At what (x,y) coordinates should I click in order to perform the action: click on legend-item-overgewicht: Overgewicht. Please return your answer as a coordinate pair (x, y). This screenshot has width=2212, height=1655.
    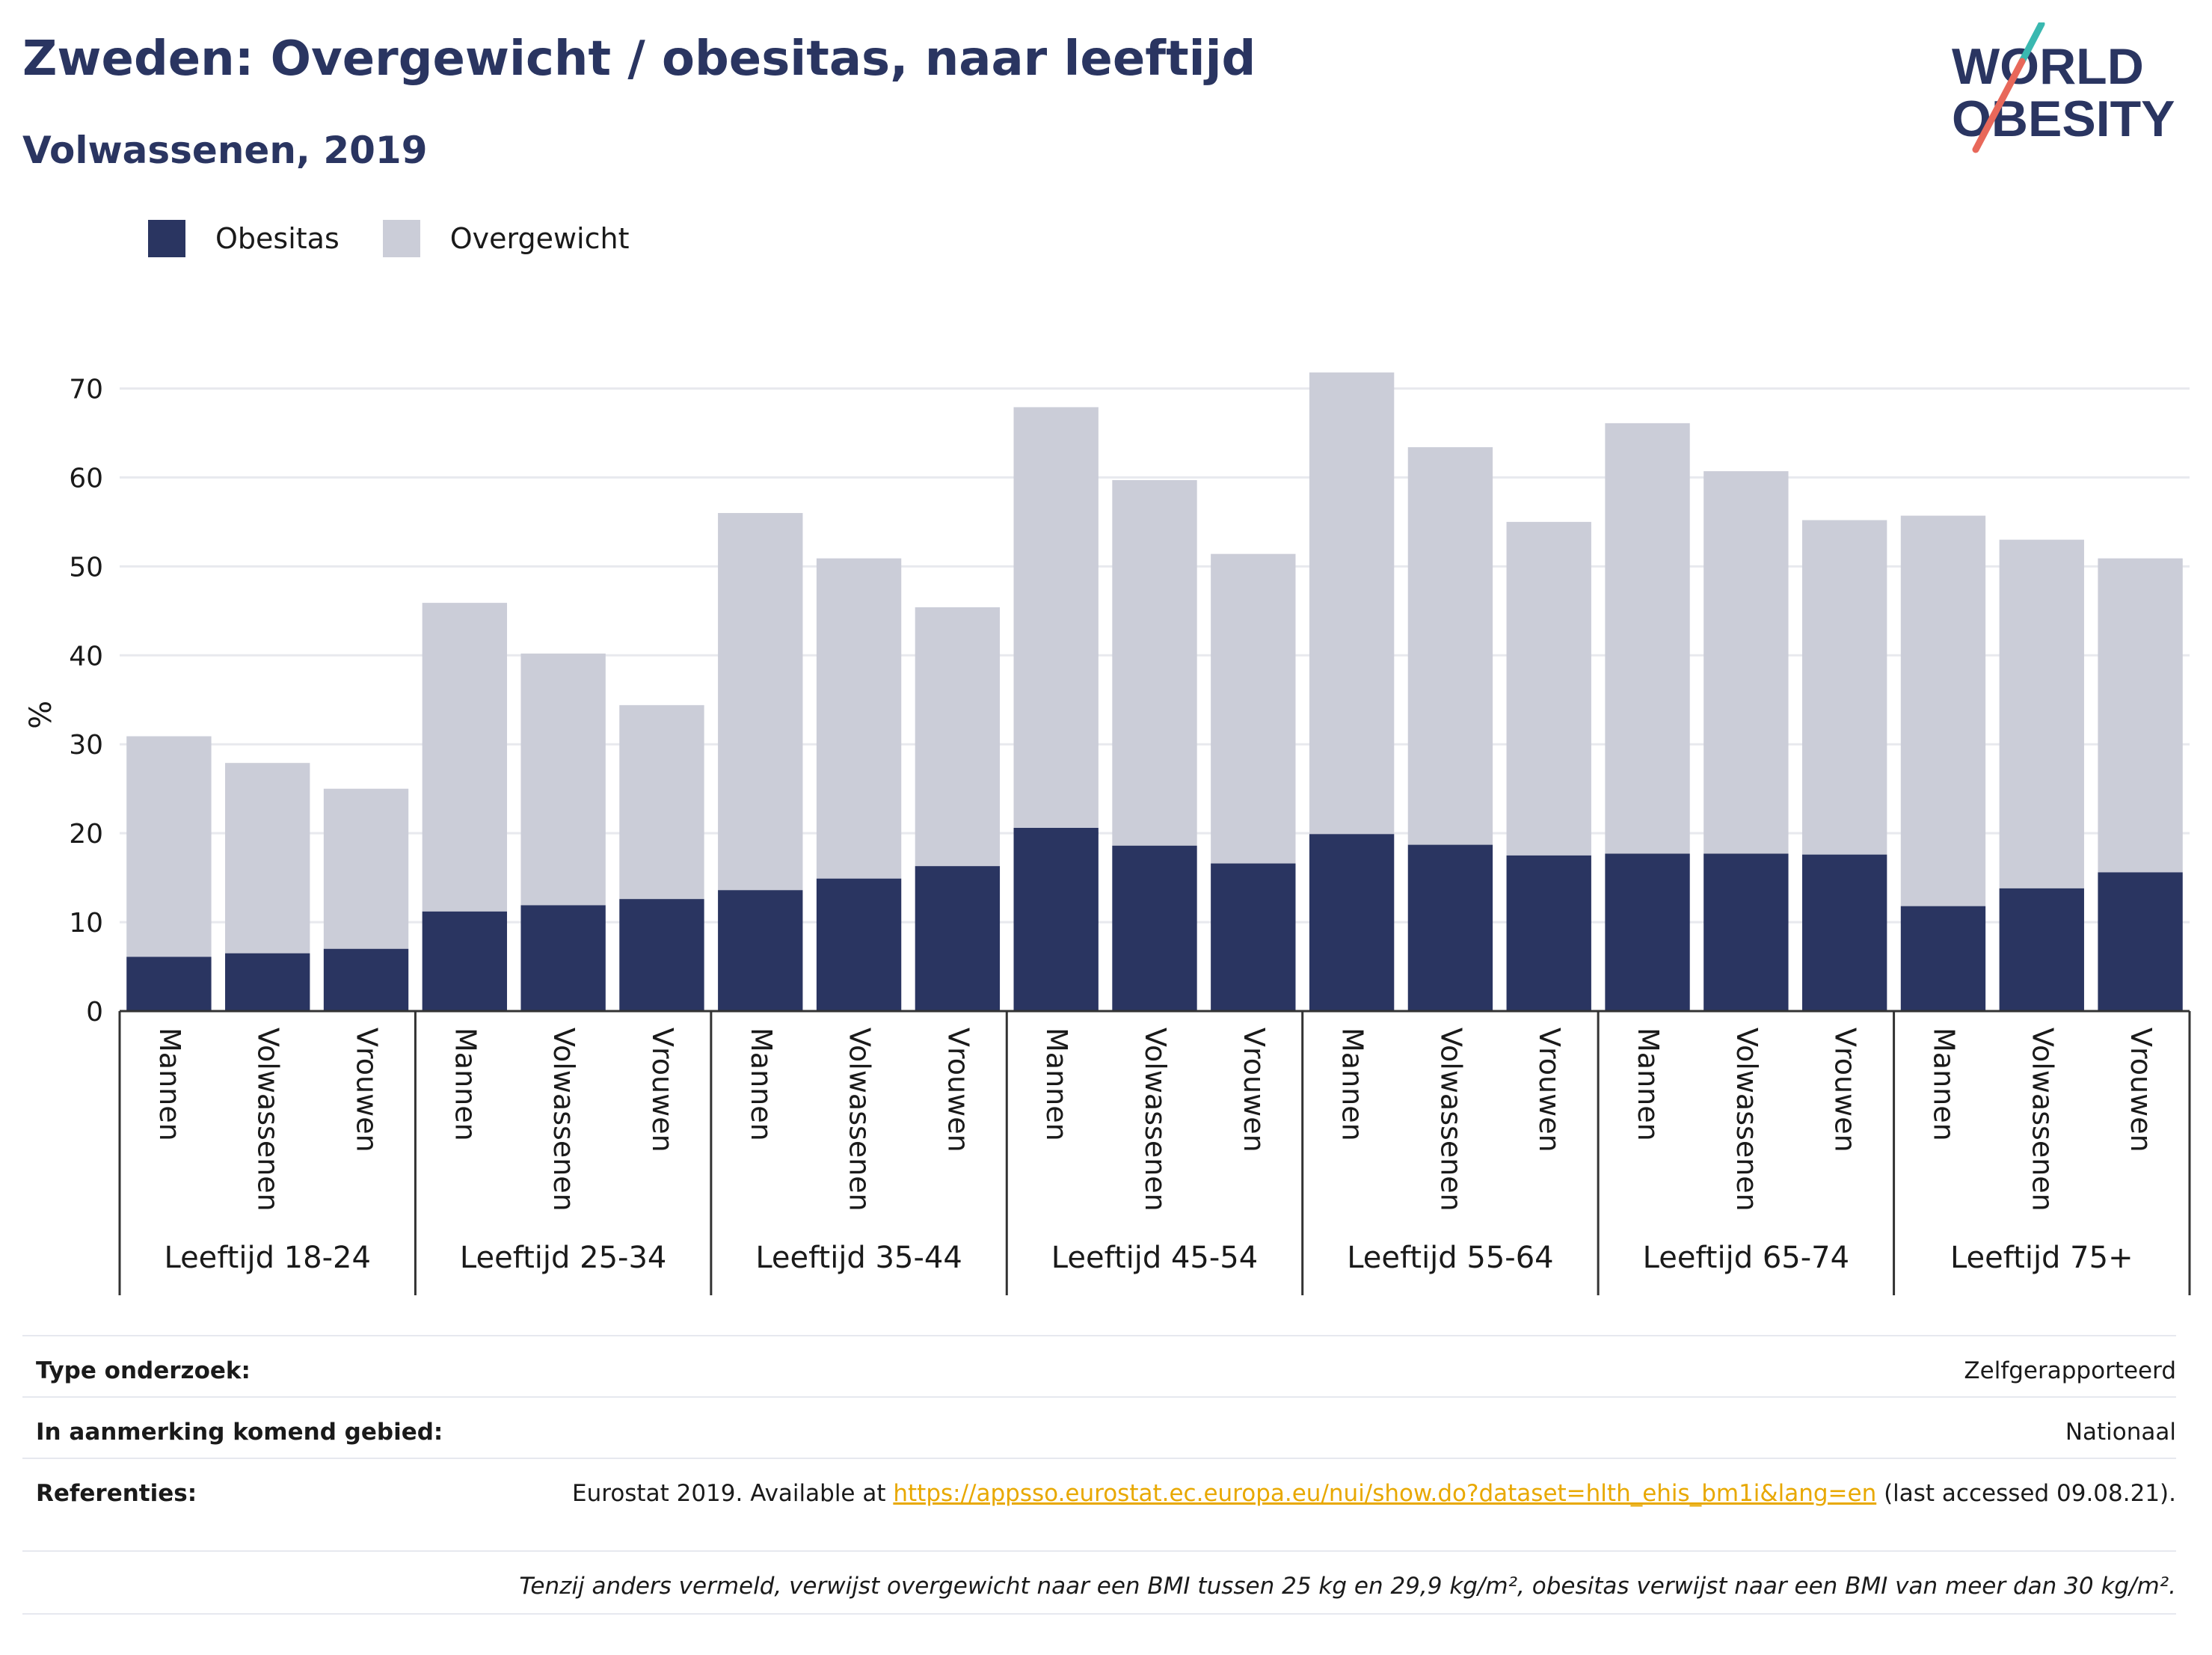
    Looking at the image, I should click on (506, 238).